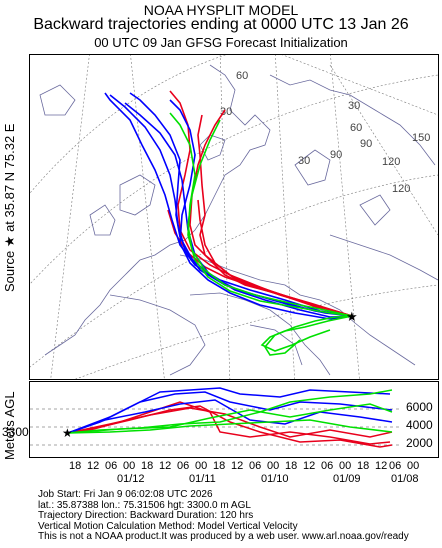 The image size is (442, 548). What do you see at coordinates (419, 425) in the screenshot?
I see `height-tick-4000: 4000` at bounding box center [419, 425].